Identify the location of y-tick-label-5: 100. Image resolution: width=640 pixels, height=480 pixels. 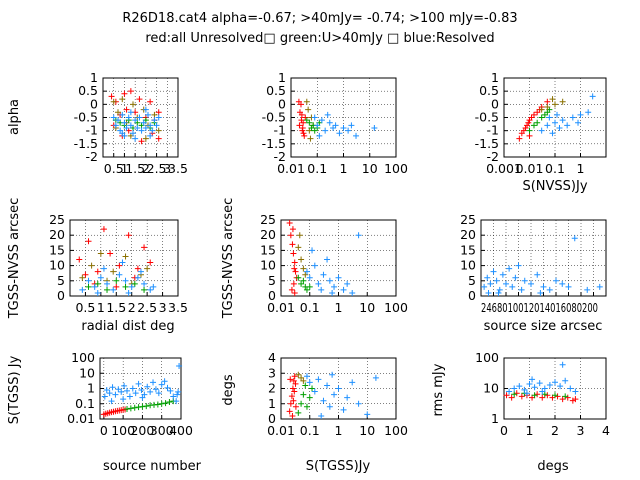
(83, 357).